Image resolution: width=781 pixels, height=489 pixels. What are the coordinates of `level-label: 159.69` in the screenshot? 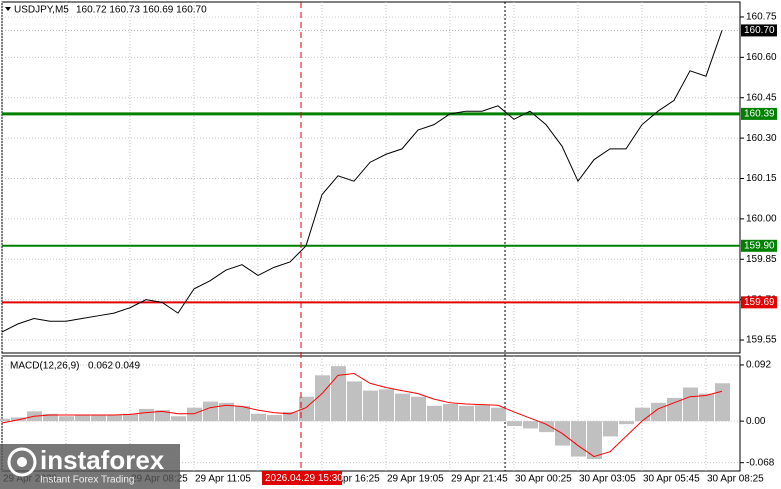 It's located at (759, 302).